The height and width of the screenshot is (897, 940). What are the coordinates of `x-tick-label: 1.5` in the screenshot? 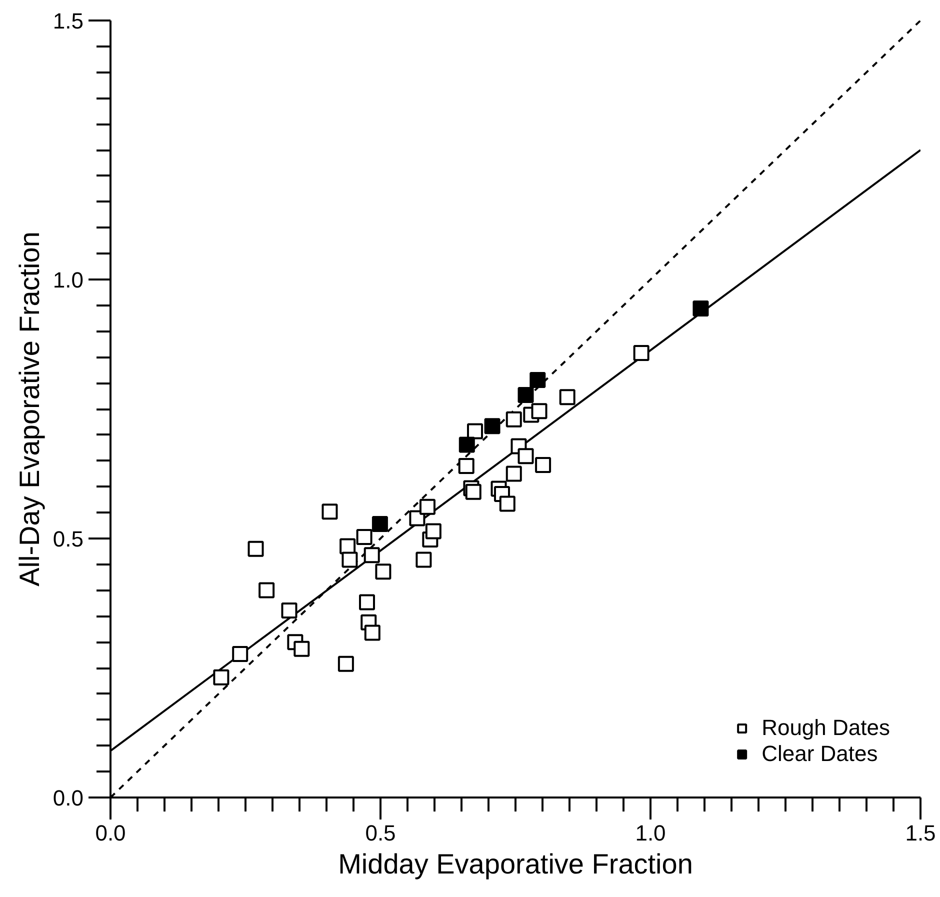 It's located at (920, 833).